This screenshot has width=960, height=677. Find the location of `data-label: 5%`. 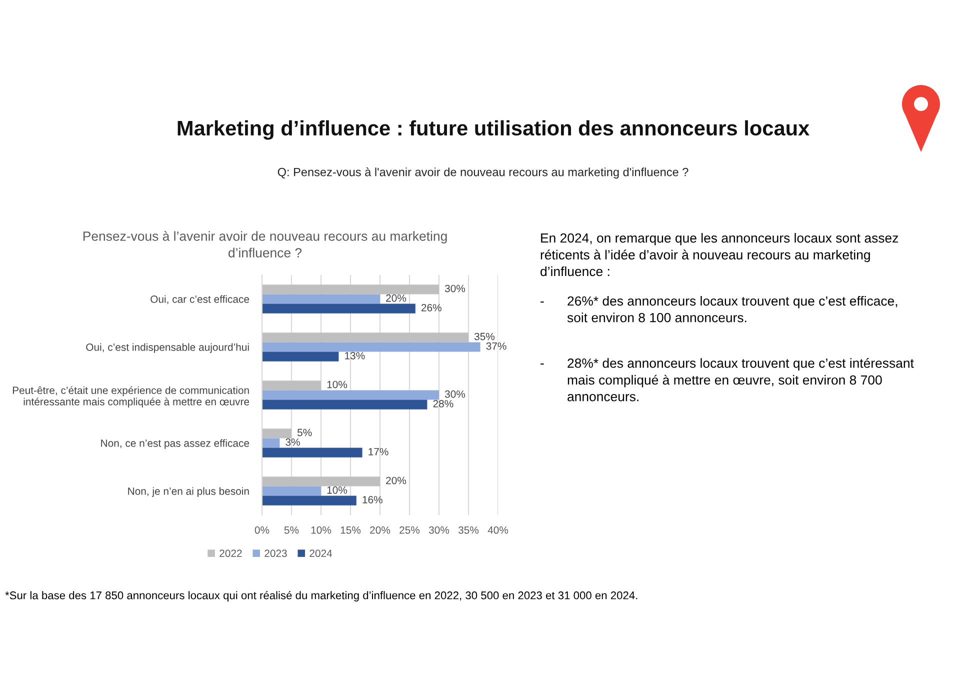

data-label: 5% is located at coordinates (304, 432).